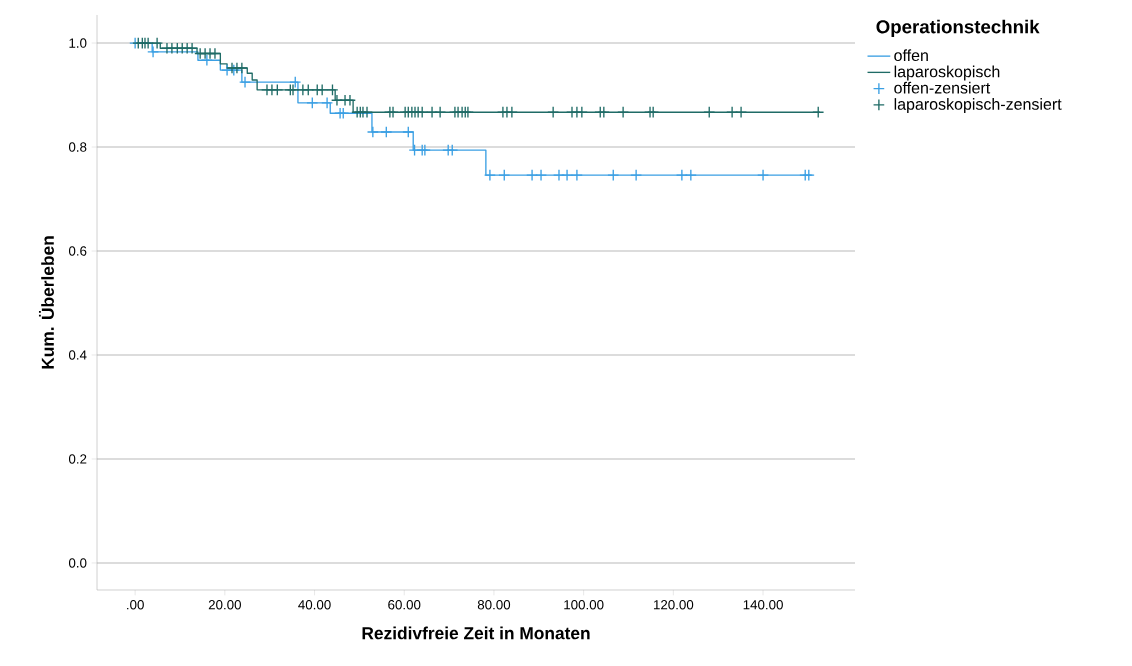 The image size is (1132, 666). What do you see at coordinates (494, 605) in the screenshot?
I see `x-tick-label: 80.00` at bounding box center [494, 605].